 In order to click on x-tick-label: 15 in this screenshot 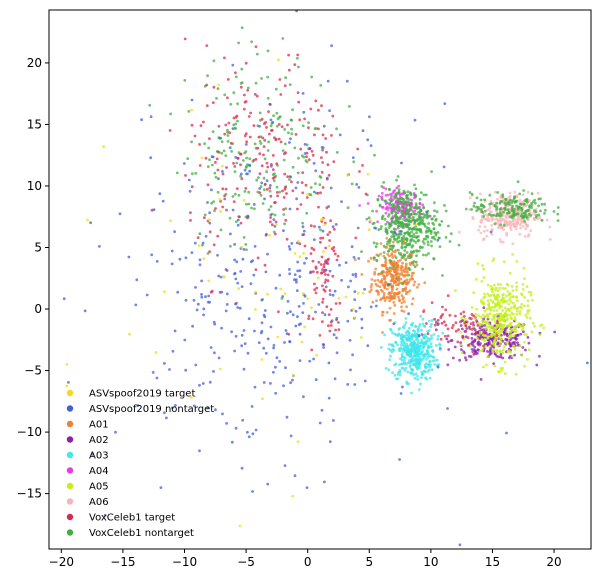, I will do `click(492, 562)`.